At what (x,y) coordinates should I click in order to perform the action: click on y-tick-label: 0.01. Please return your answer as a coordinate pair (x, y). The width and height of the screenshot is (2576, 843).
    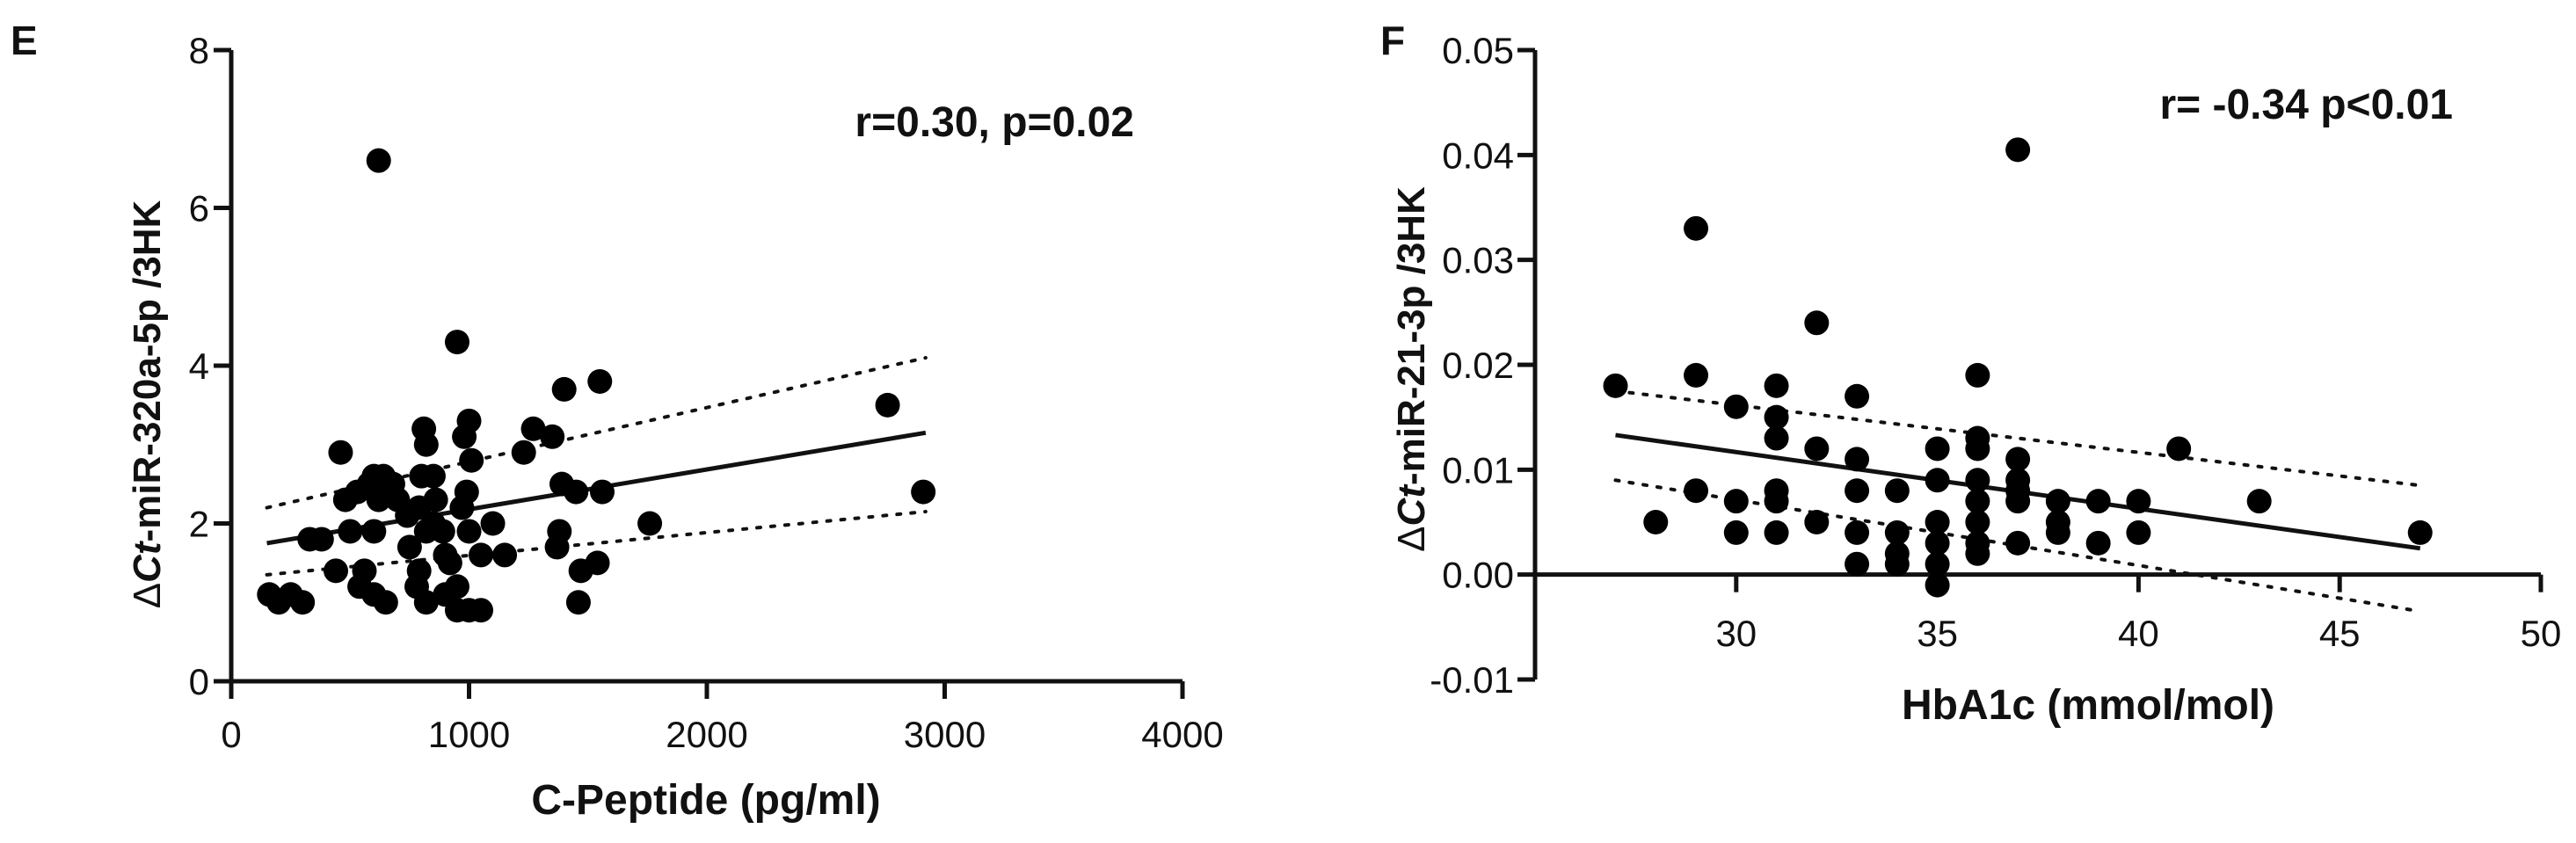
    Looking at the image, I should click on (1478, 470).